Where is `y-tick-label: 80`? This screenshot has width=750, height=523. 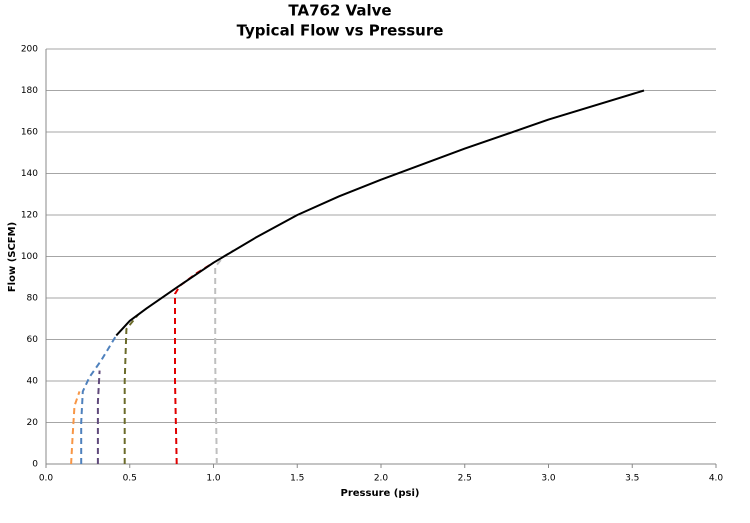 y-tick-label: 80 is located at coordinates (33, 299).